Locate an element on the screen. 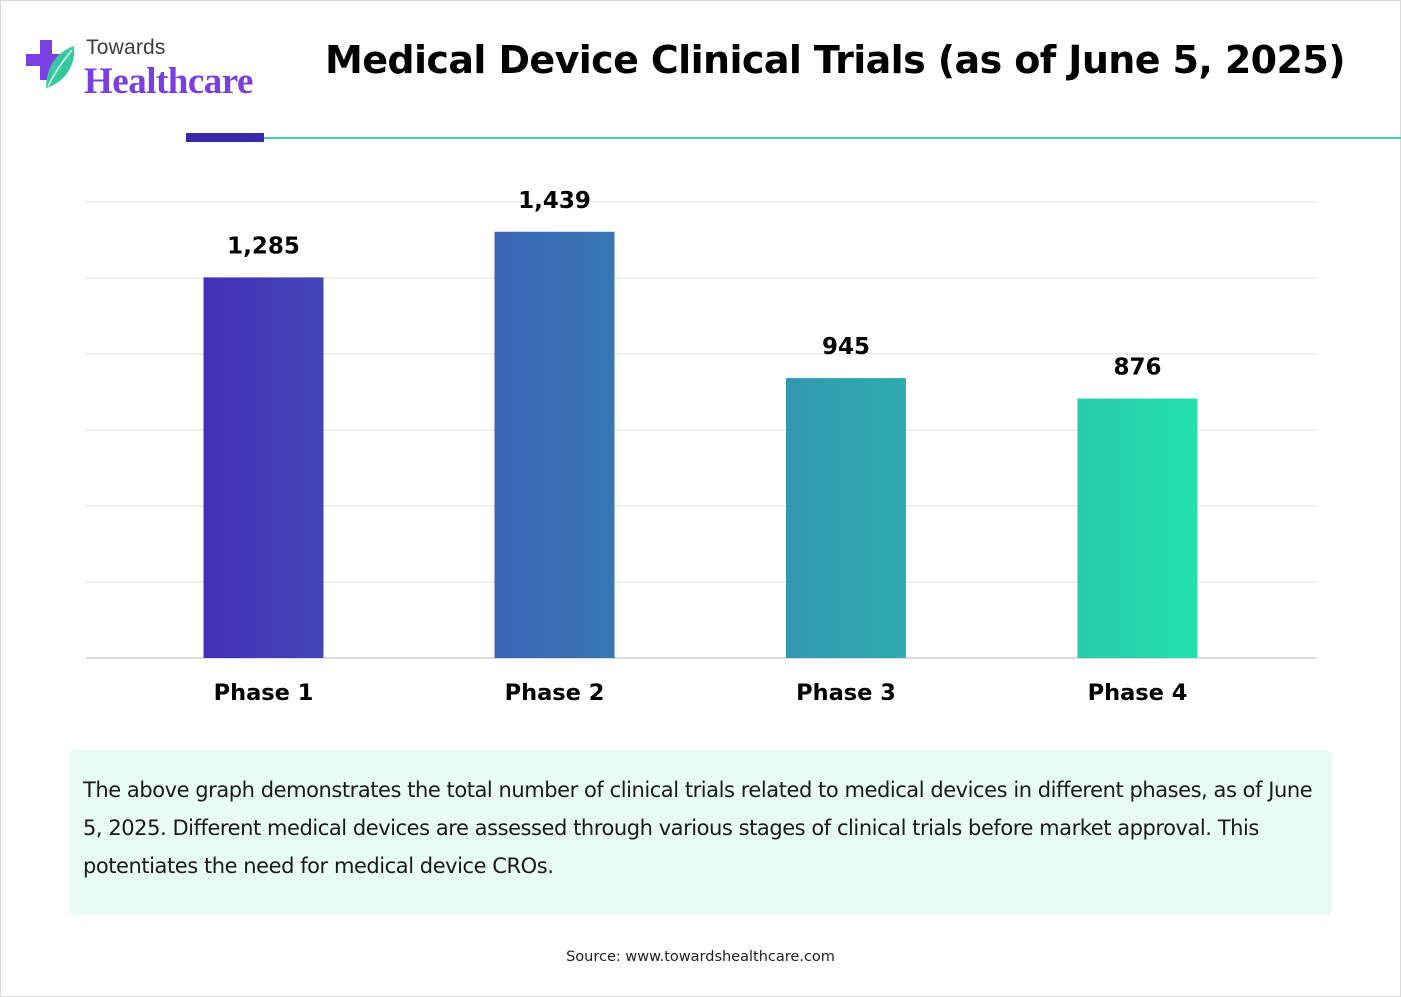  value-label: 945 is located at coordinates (846, 347).